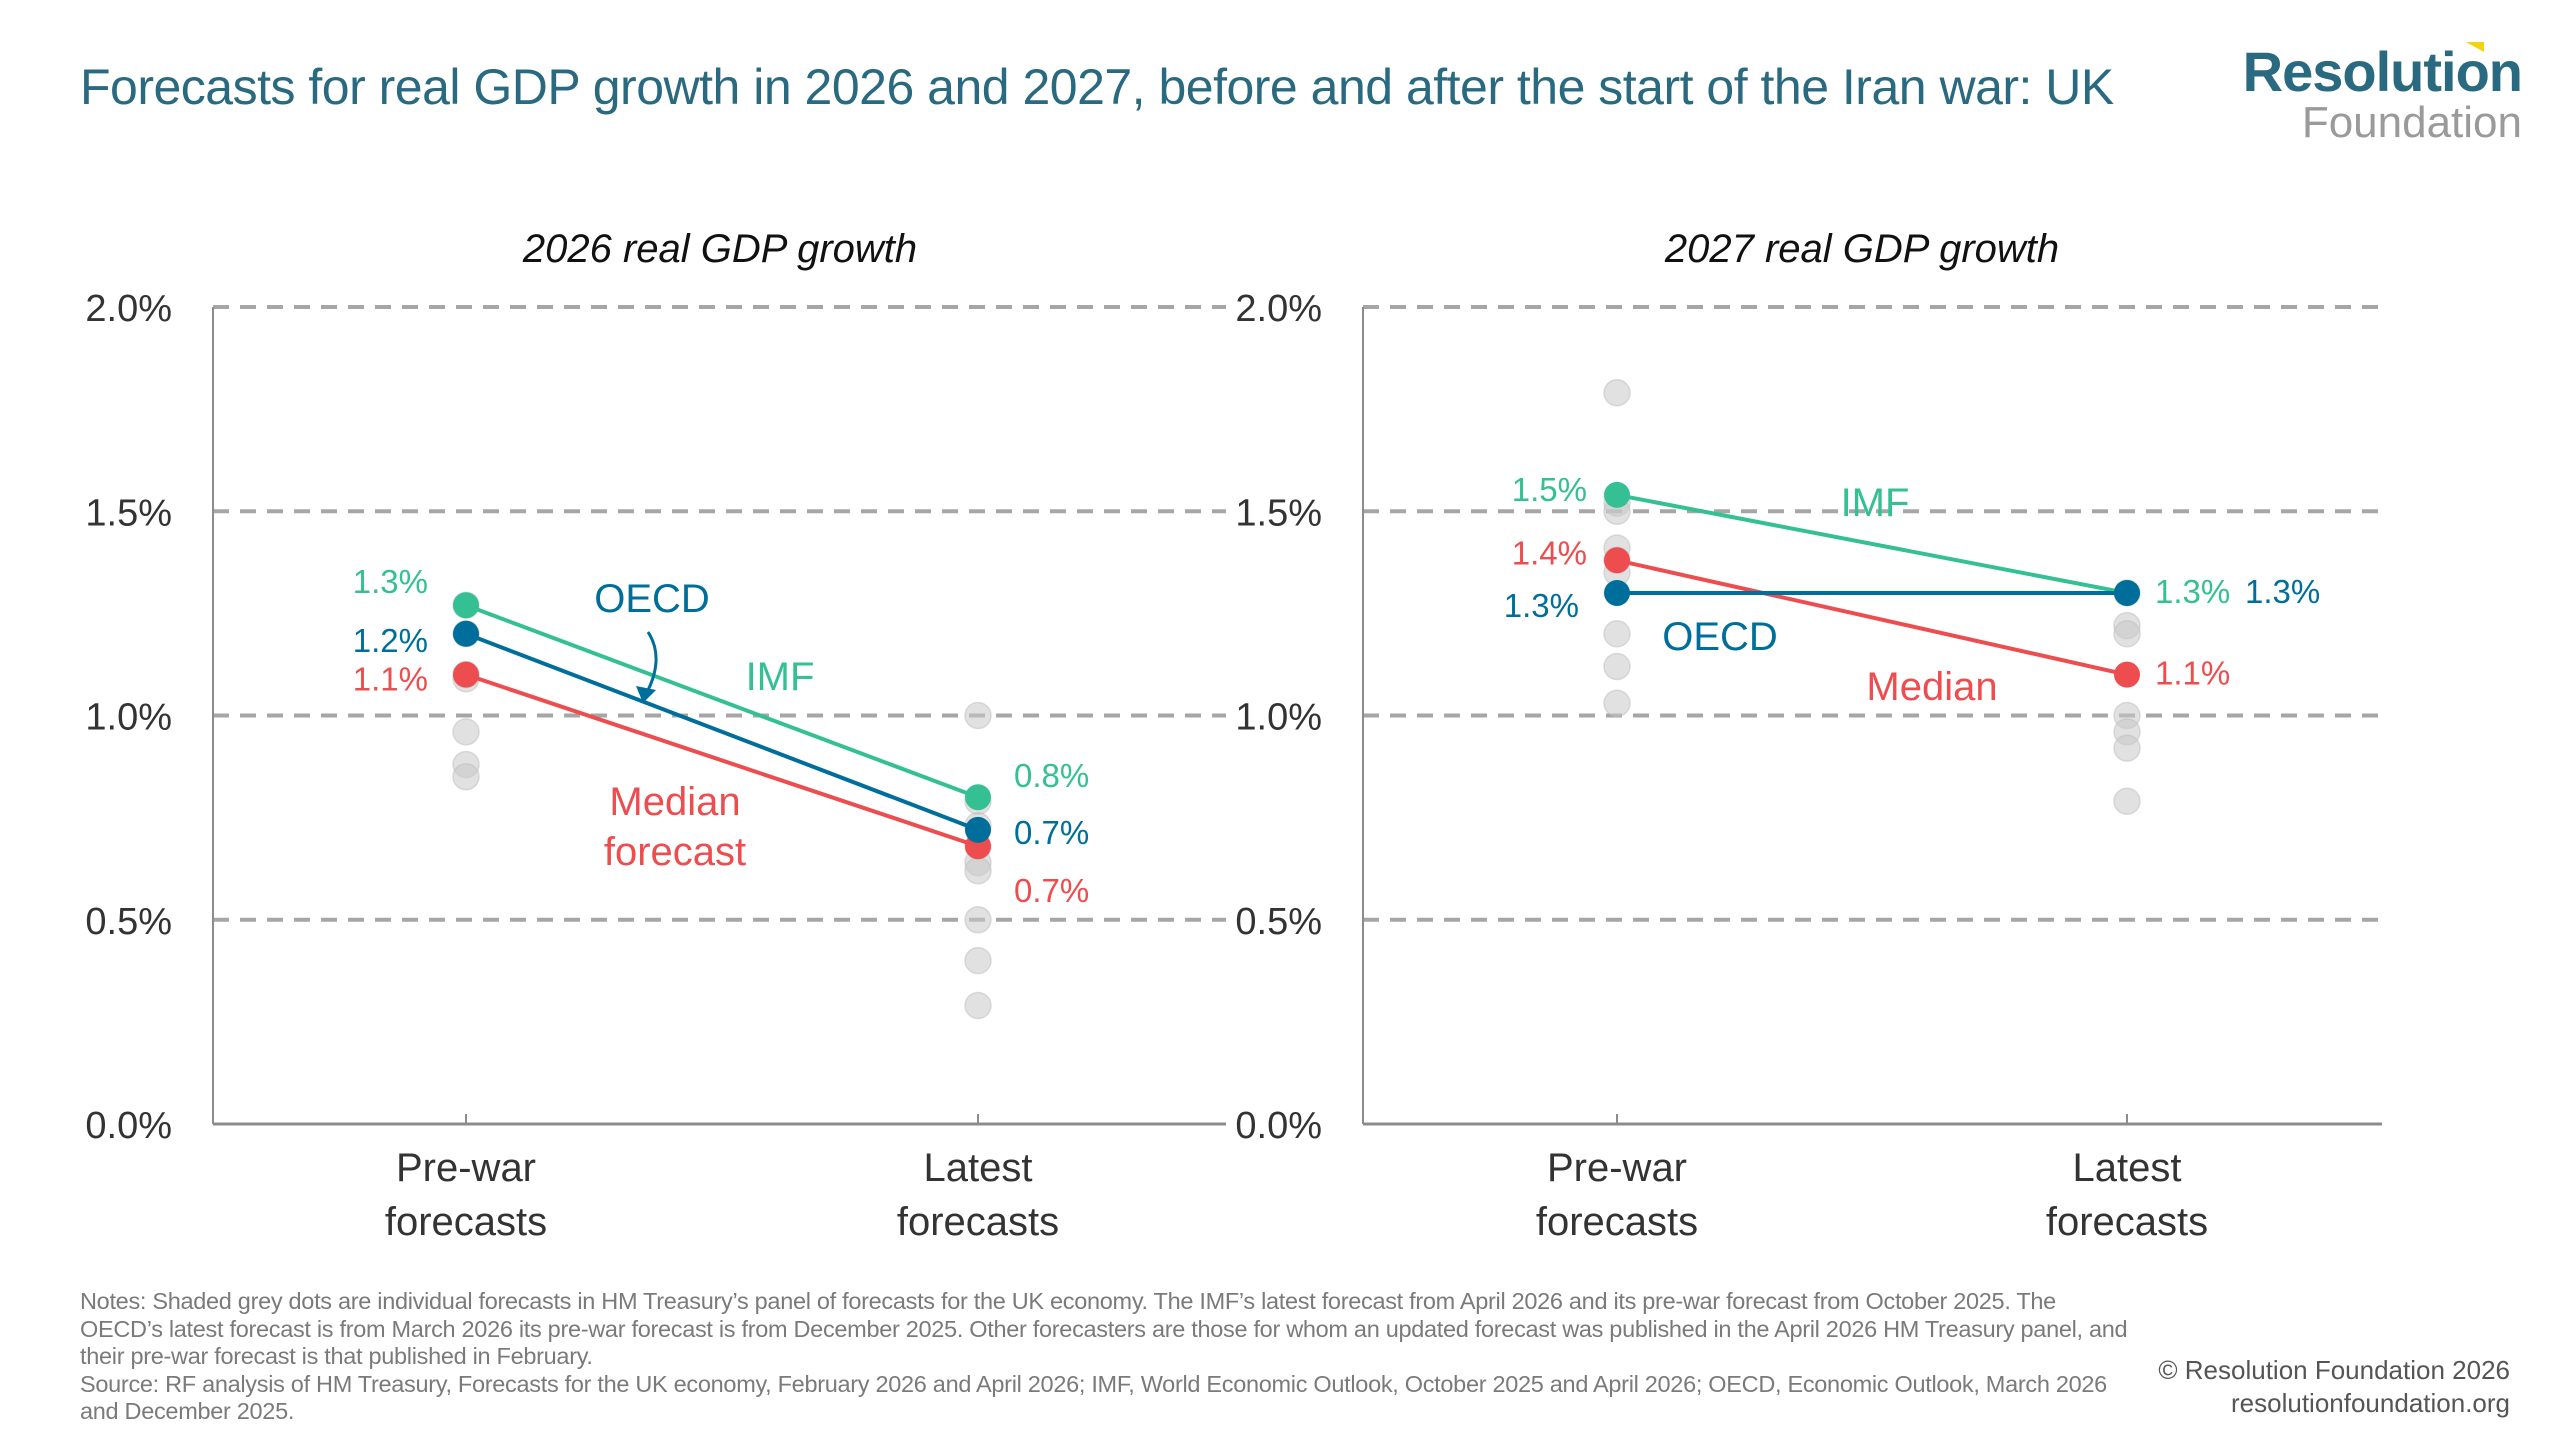 Image resolution: width=2560 pixels, height=1440 pixels. What do you see at coordinates (1051, 832) in the screenshot?
I see `value-label-oecd: 0.7%` at bounding box center [1051, 832].